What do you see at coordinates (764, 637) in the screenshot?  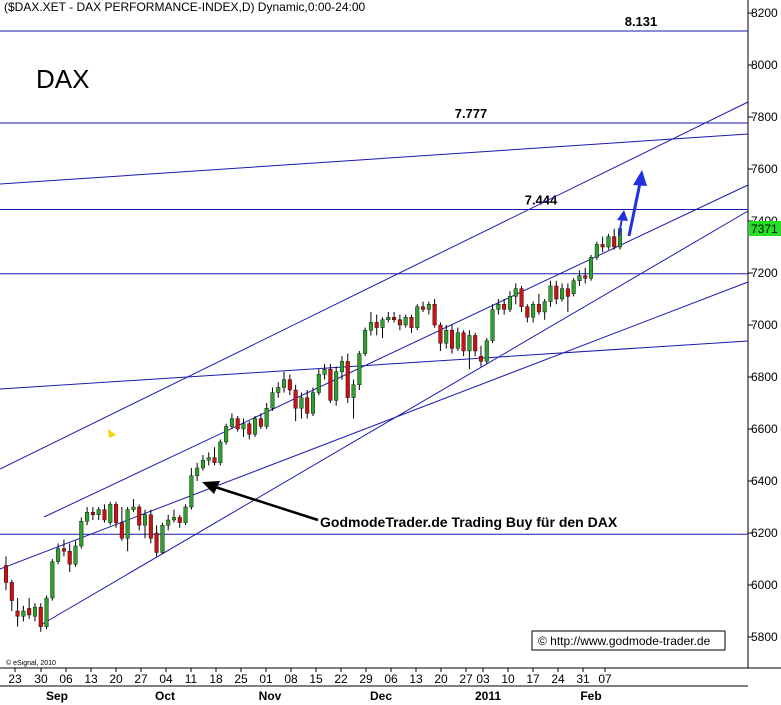 I see `y-tick-label: 5800` at bounding box center [764, 637].